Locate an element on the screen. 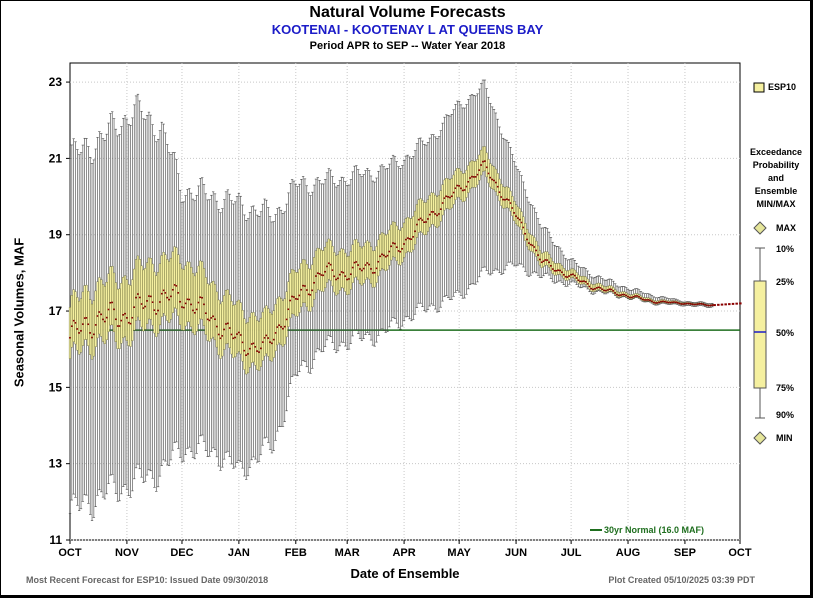  x-tick-label: MAR is located at coordinates (347, 553).